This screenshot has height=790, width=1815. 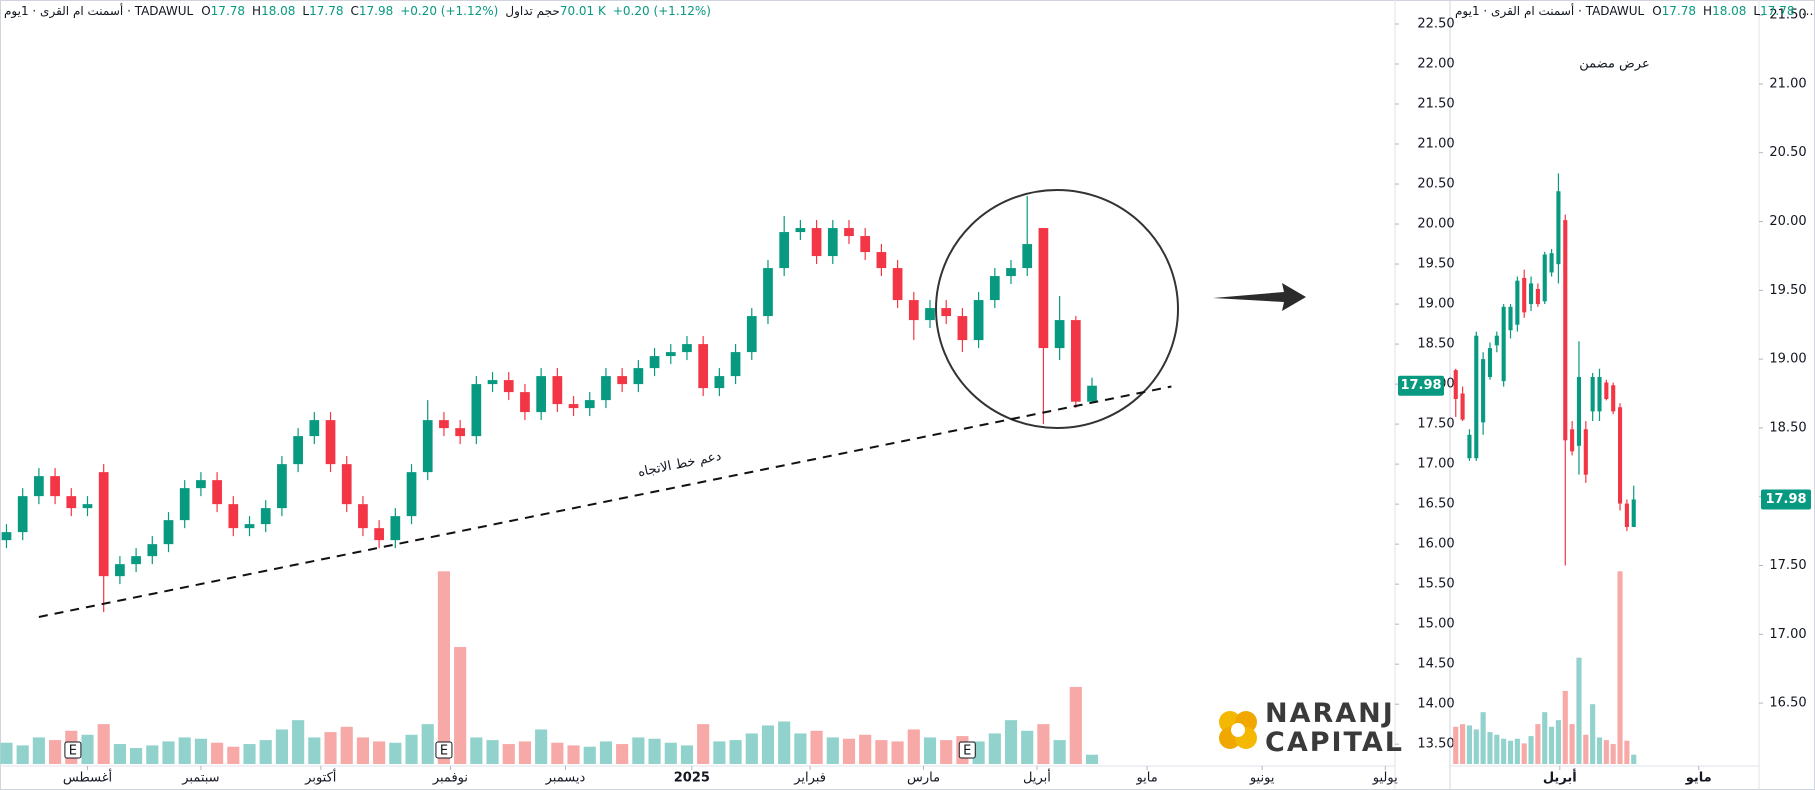 I want to click on y-tick-label: 21.00, so click(x=1787, y=83).